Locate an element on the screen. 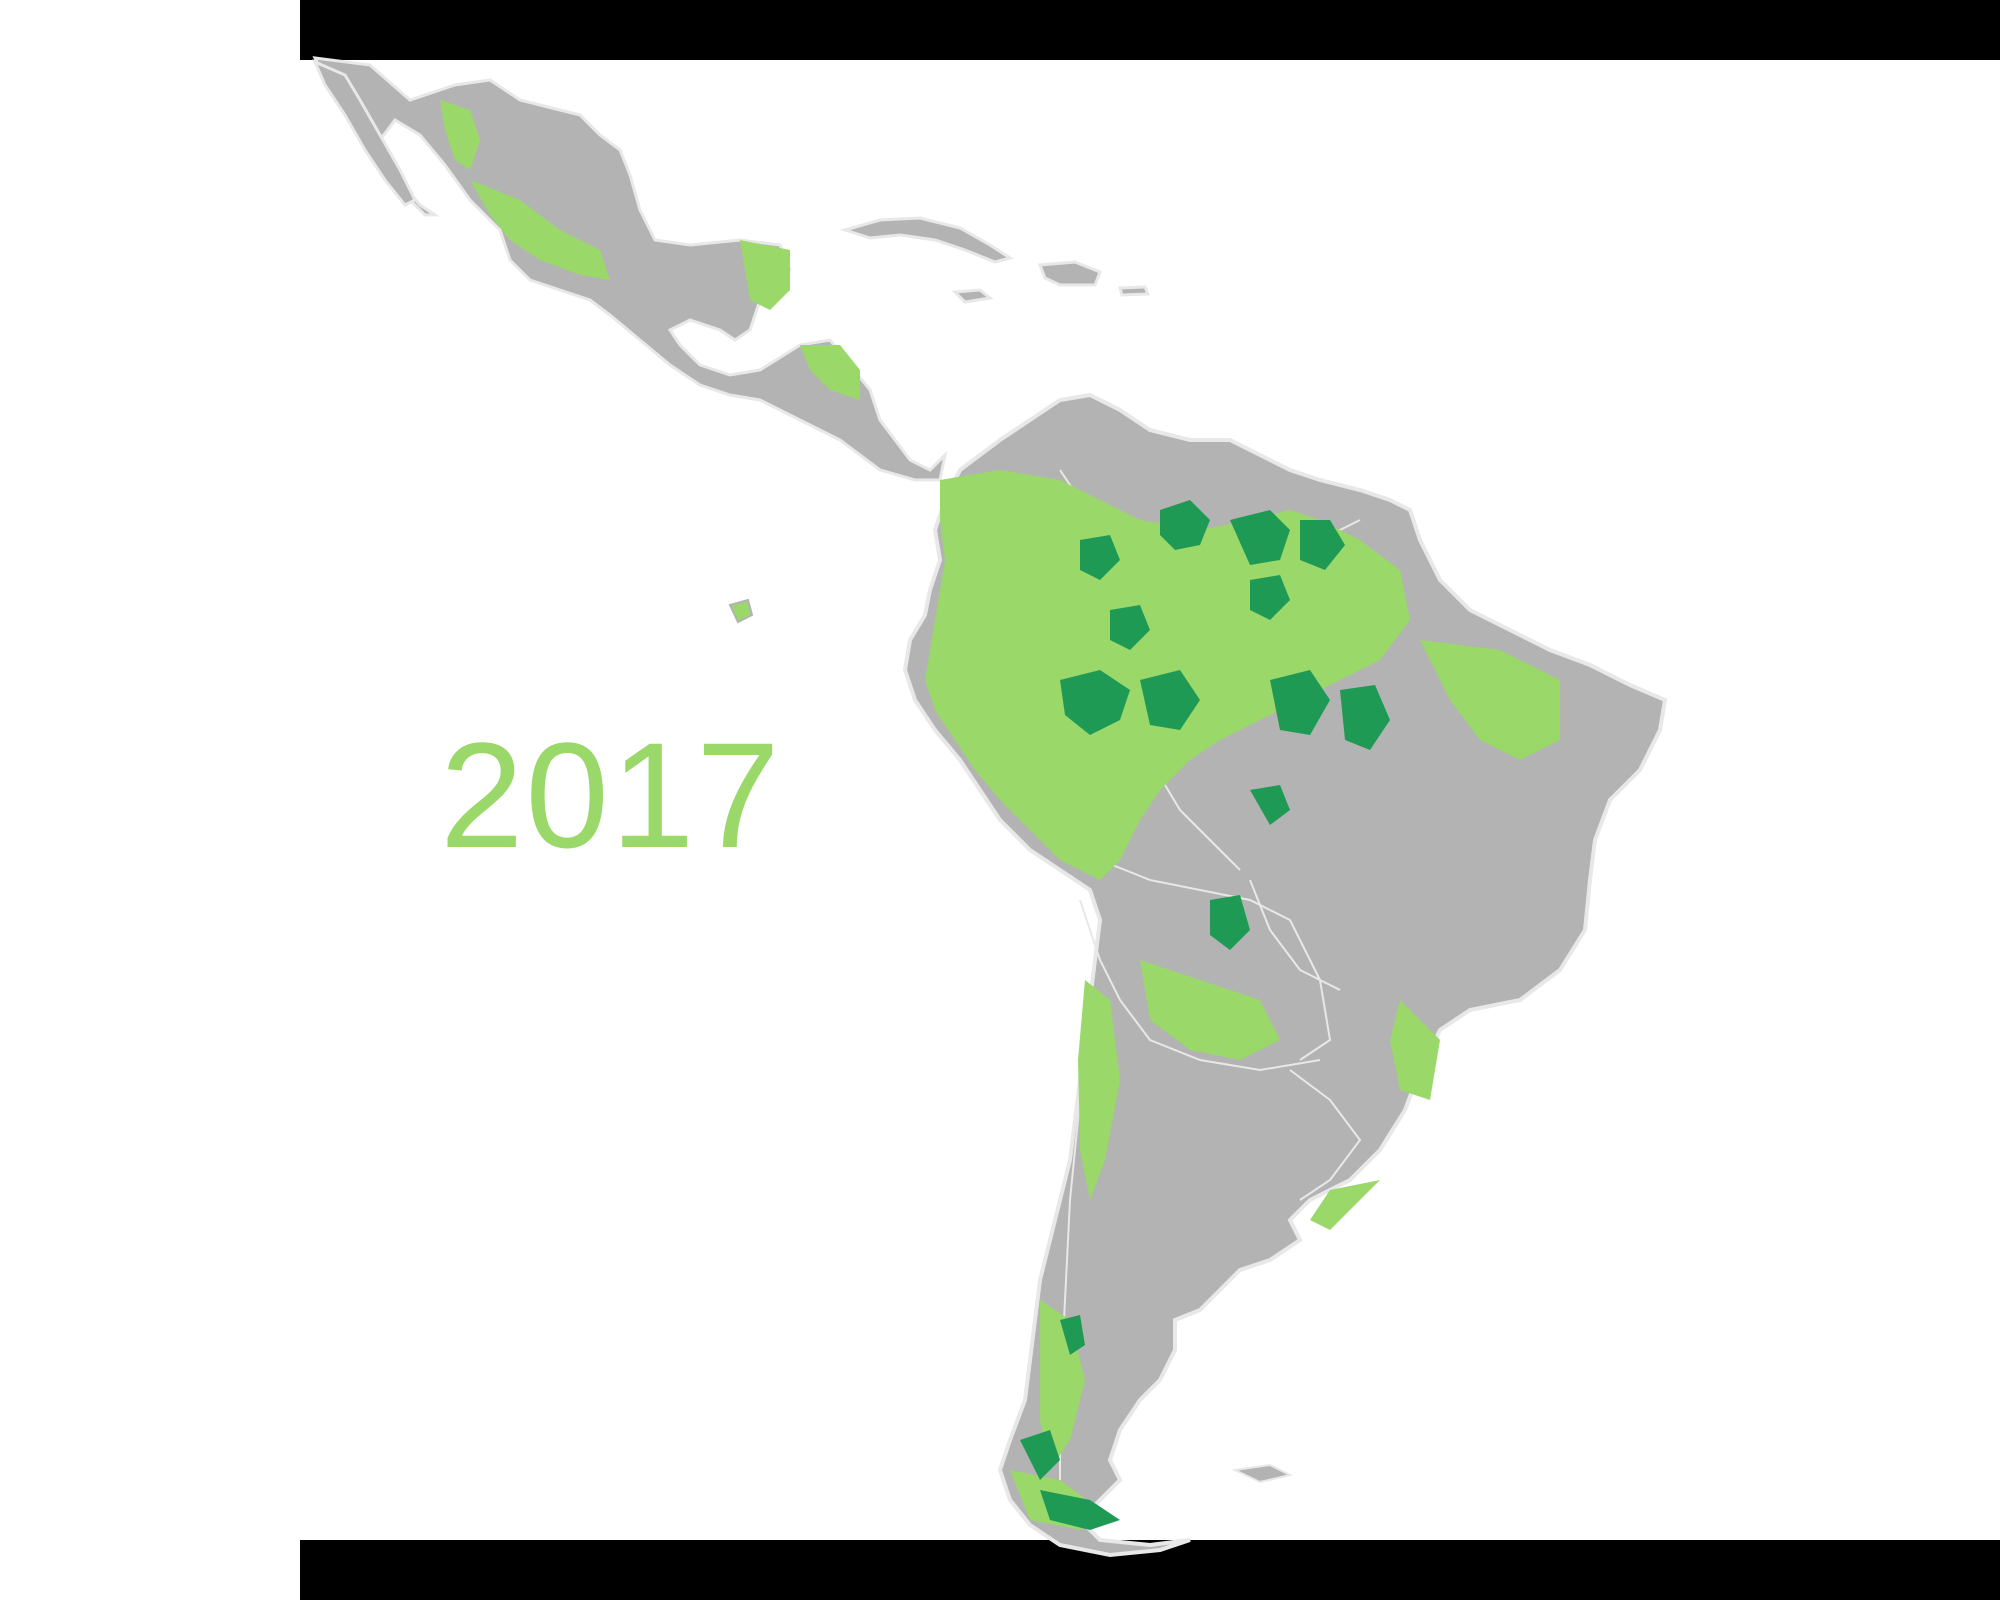  galapagos-islands-land is located at coordinates (741, 611).